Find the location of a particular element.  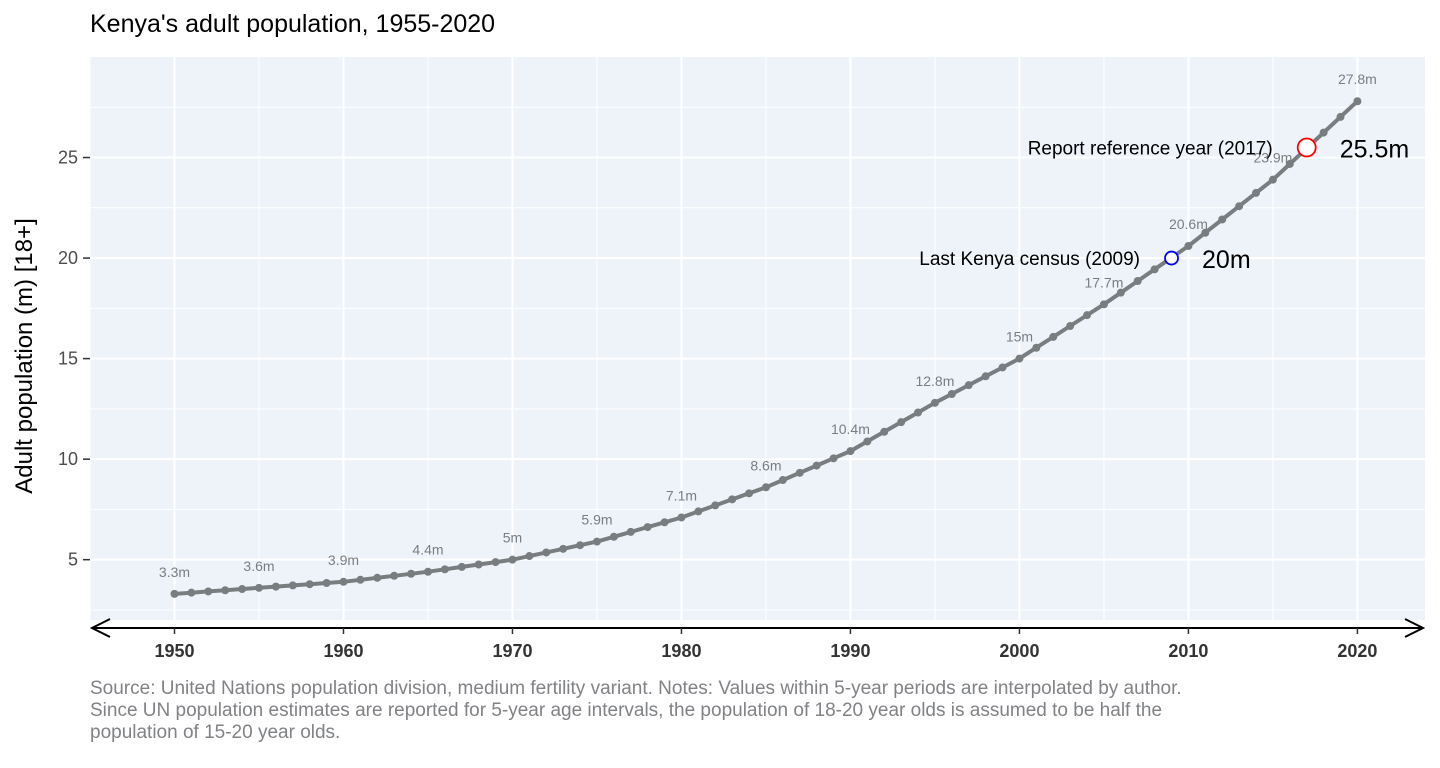

data-label: 8.6m is located at coordinates (765, 465).